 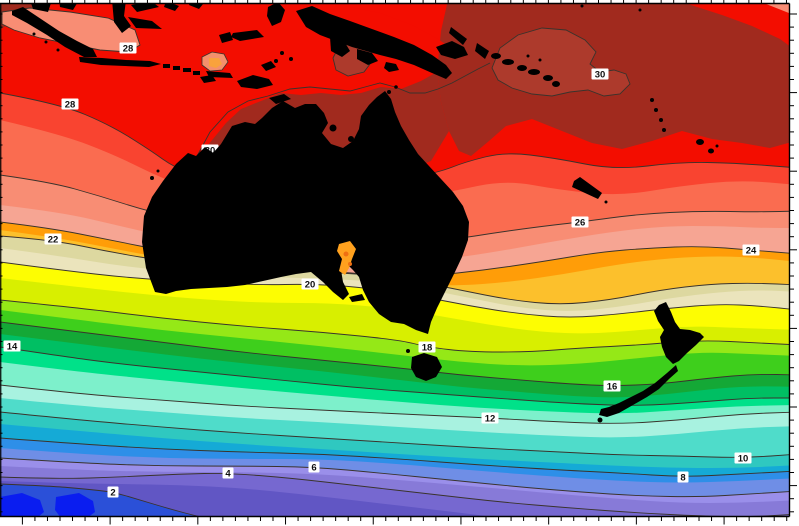 What do you see at coordinates (777, 8) in the screenshot?
I see `salmon-sliver-topright` at bounding box center [777, 8].